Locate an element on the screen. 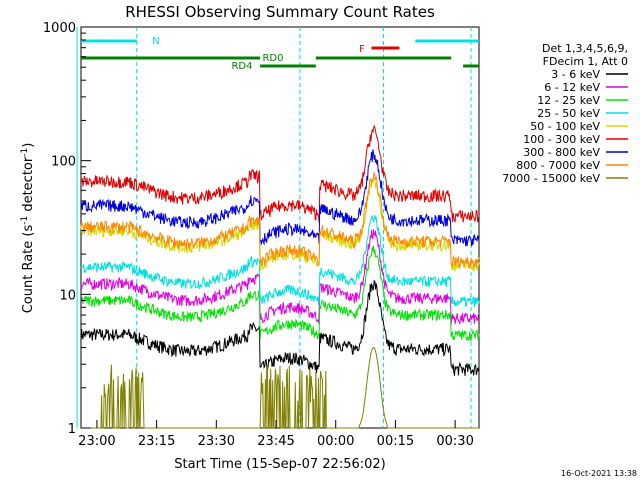 Image resolution: width=640 pixels, height=480 pixels. x-tick-label: 23:00 is located at coordinates (96, 441).